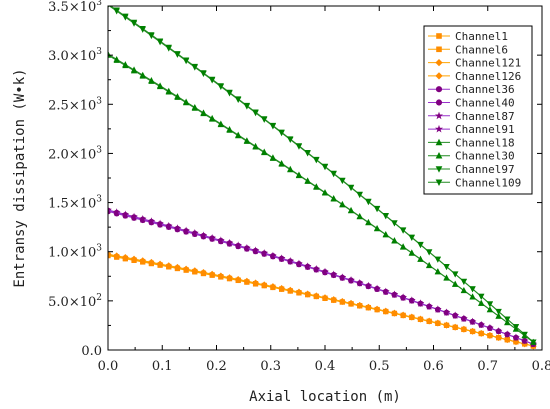  I want to click on legend-item: Channel40, so click(471, 103).